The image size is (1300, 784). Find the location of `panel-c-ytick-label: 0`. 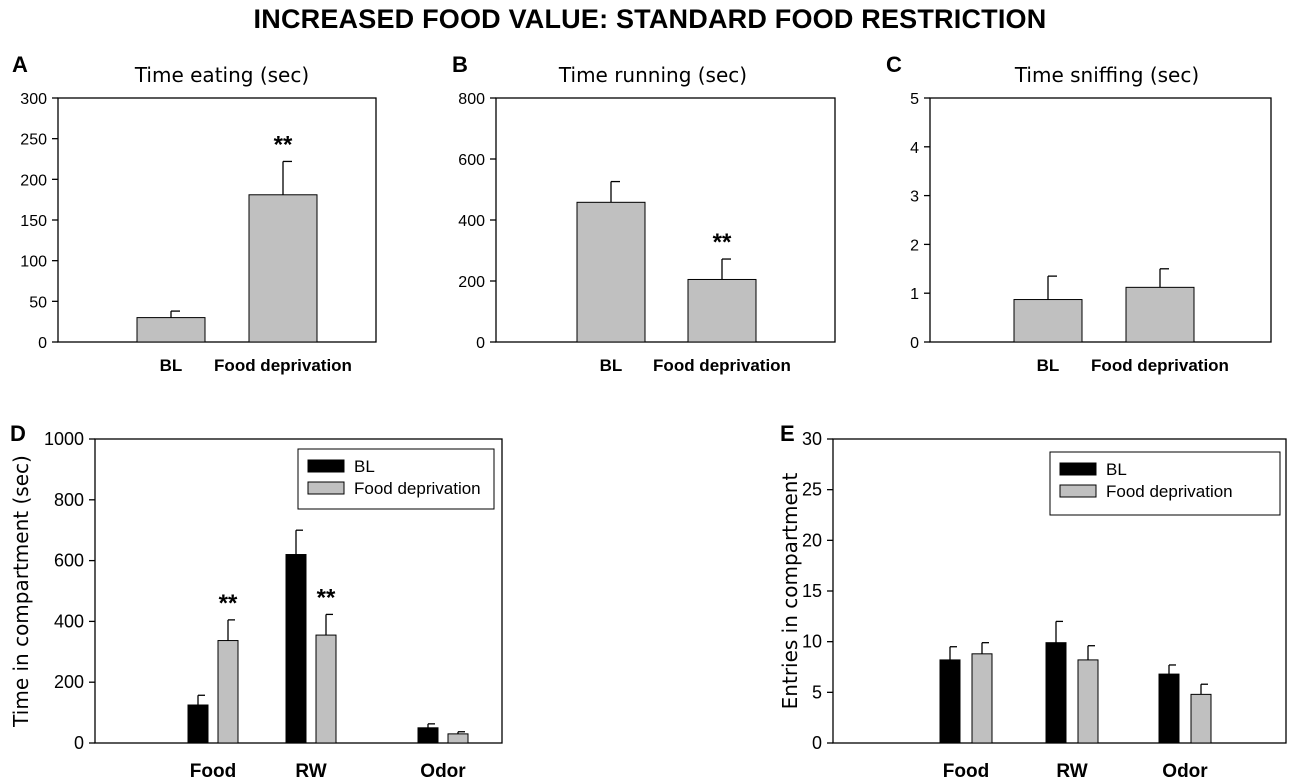

panel-c-ytick-label: 0 is located at coordinates (914, 343).